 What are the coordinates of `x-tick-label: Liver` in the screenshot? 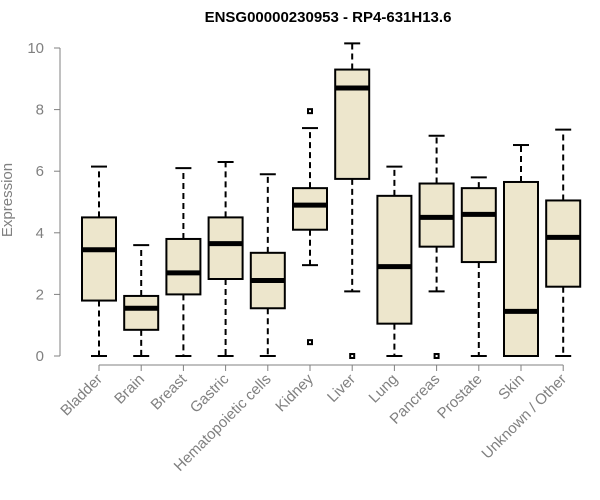 It's located at (341, 388).